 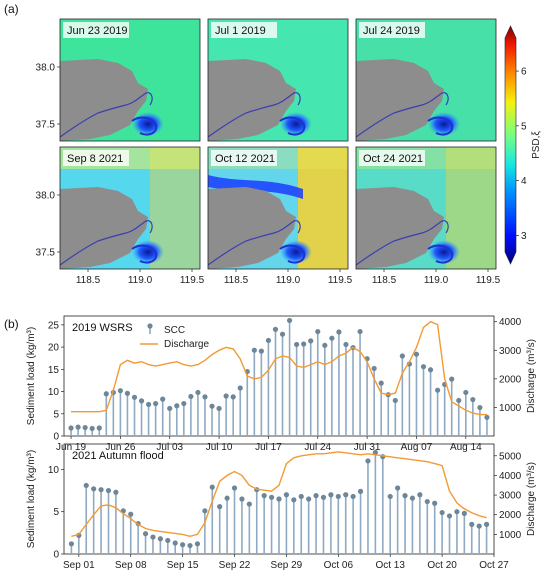 I want to click on y-tick-label: 15, so click(x=54, y=370).